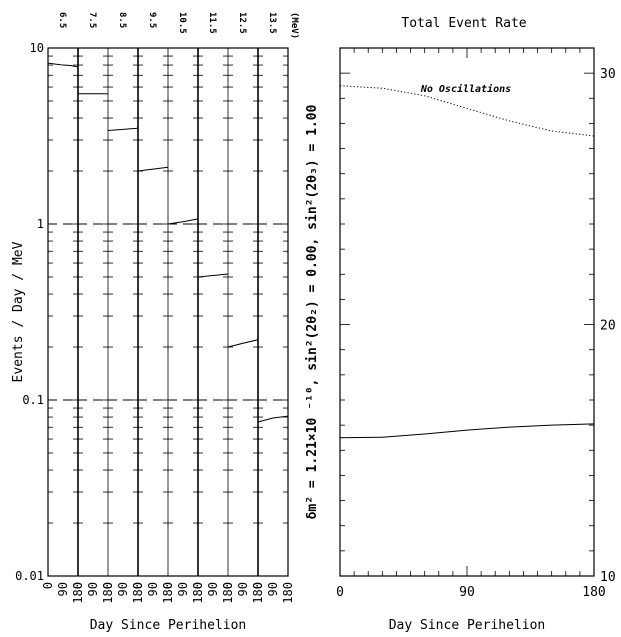  I want to click on right-y-tick-label: 30, so click(608, 74).